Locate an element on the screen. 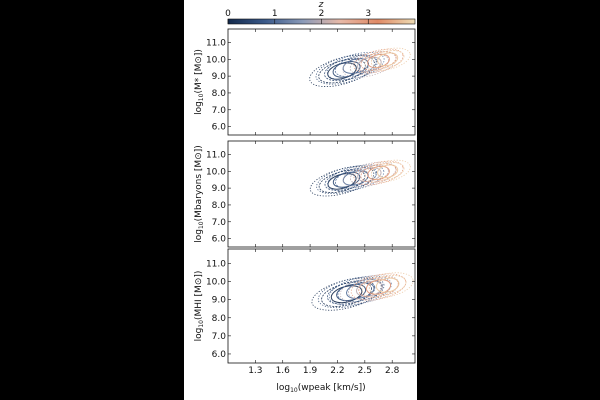 The width and height of the screenshot is (600, 400). colorbar-tick-label: 3 is located at coordinates (368, 14).